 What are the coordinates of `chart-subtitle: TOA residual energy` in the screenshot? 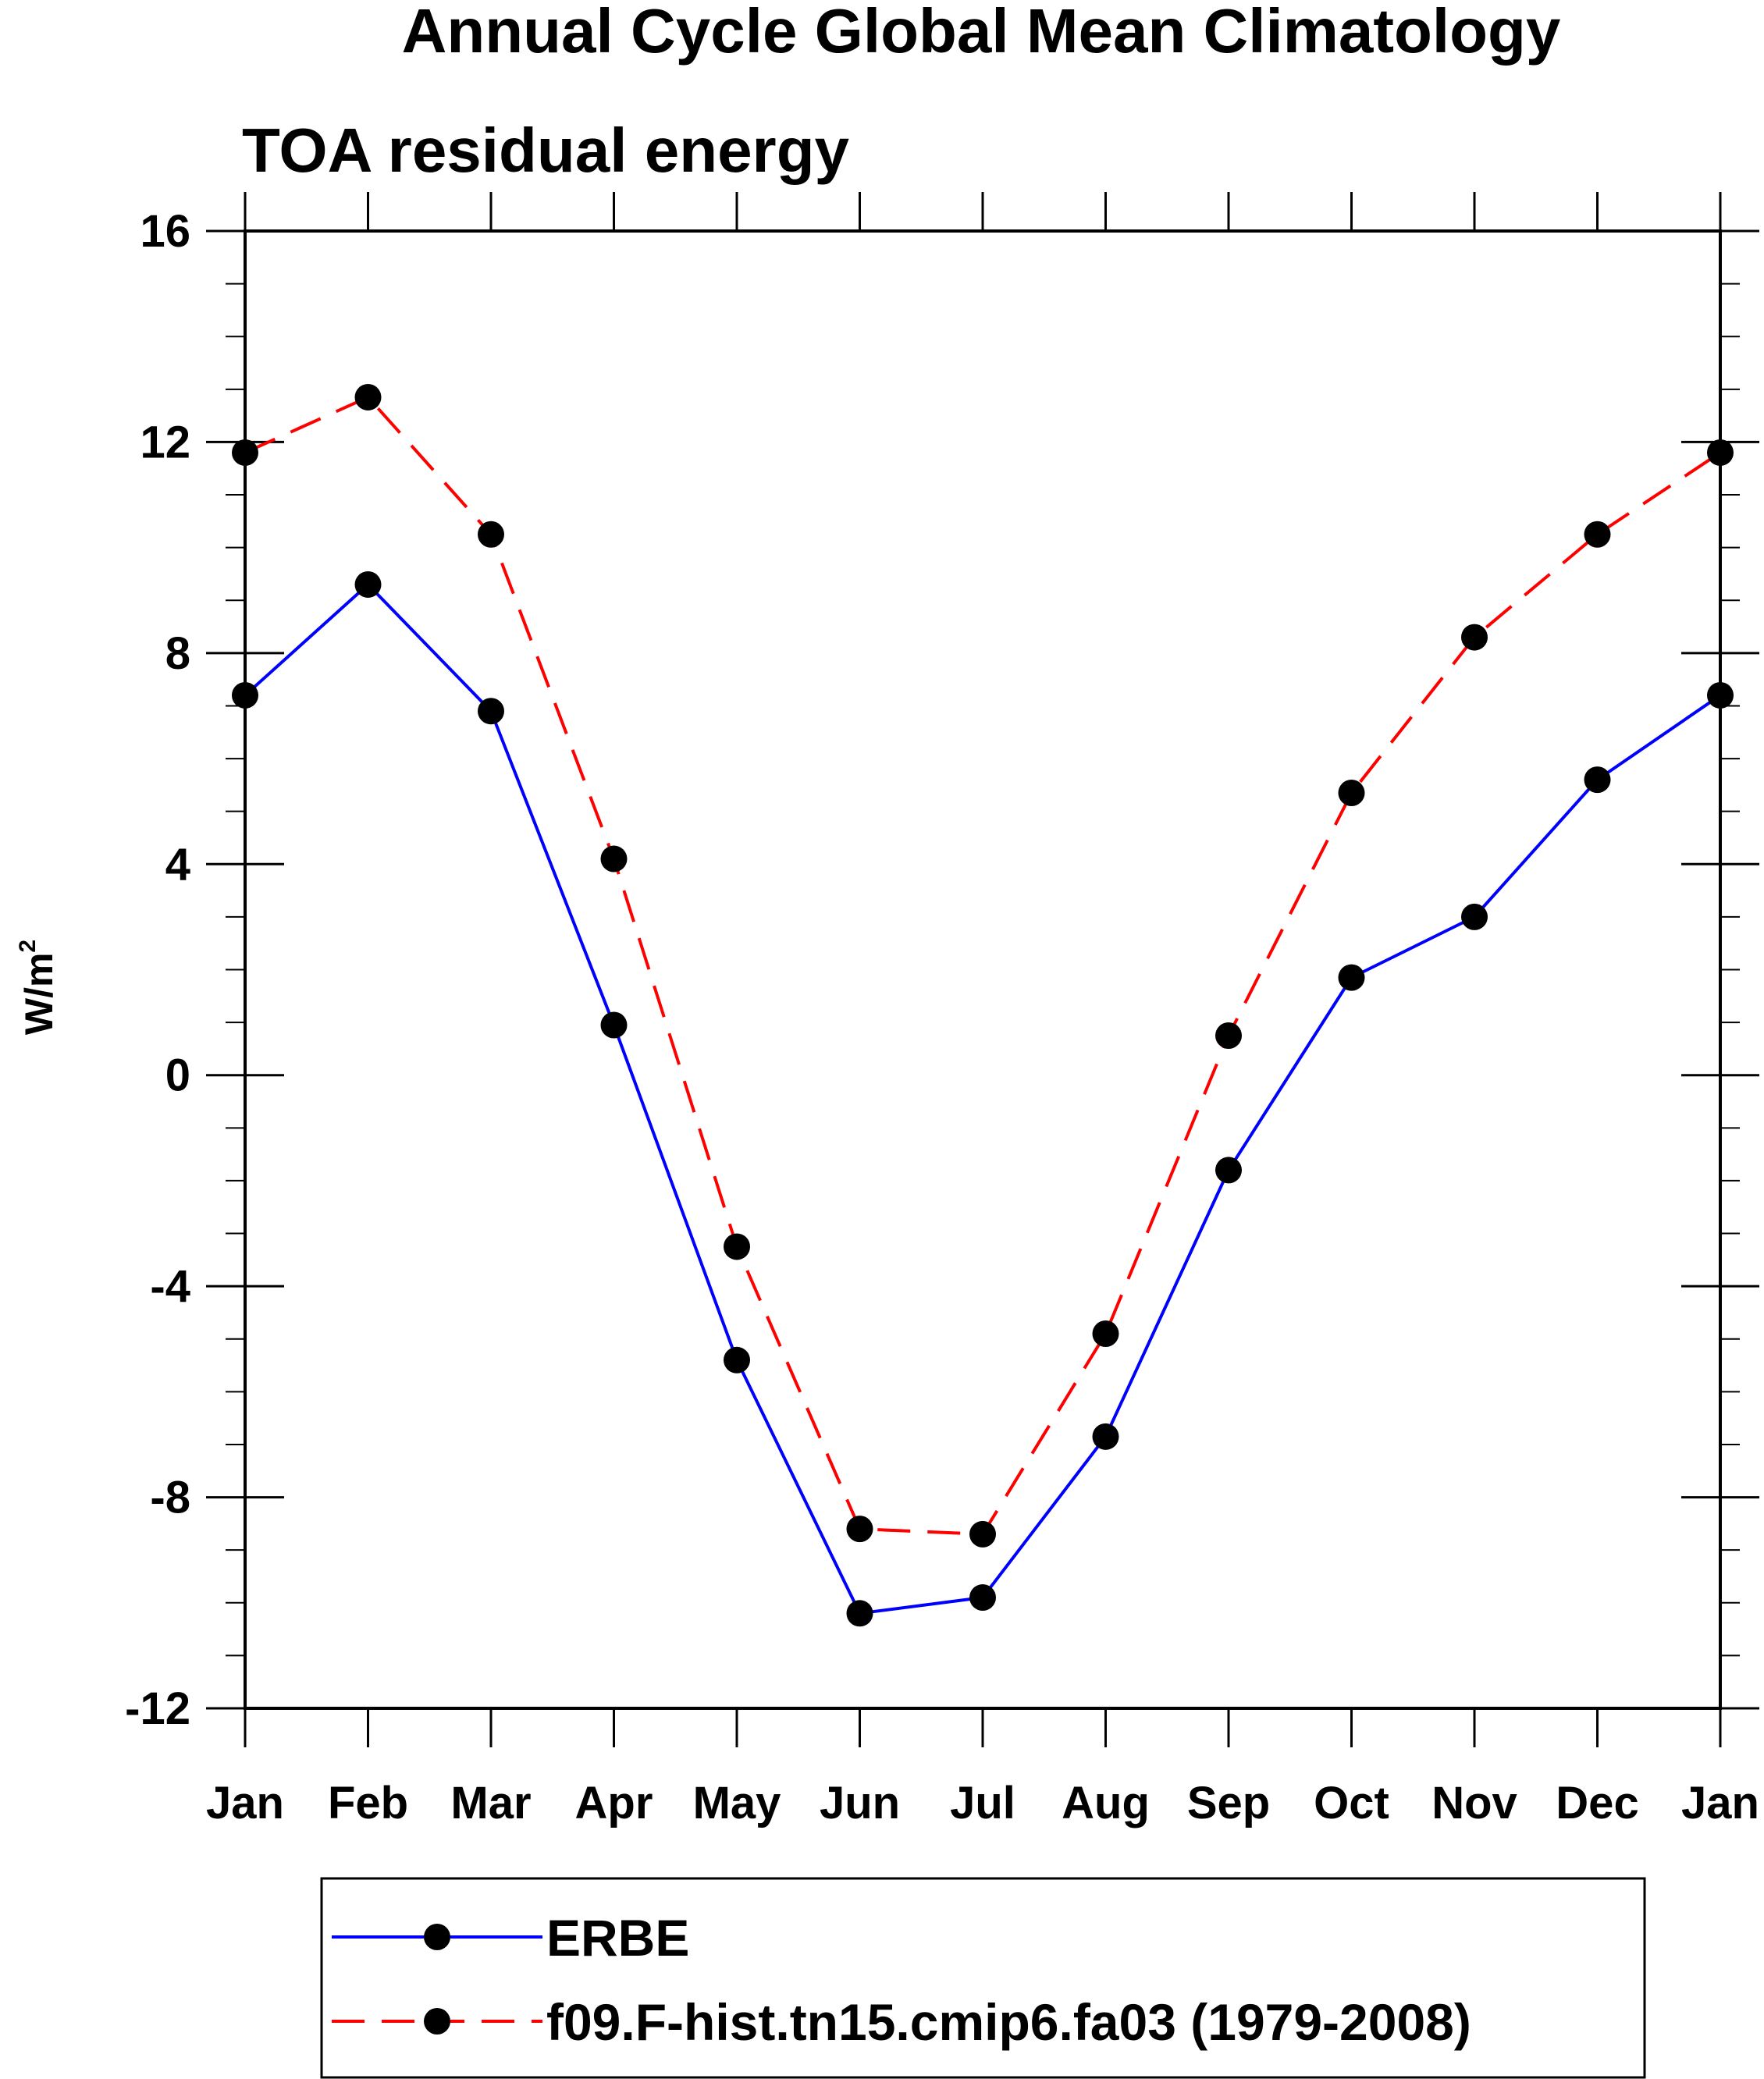 It's located at (546, 150).